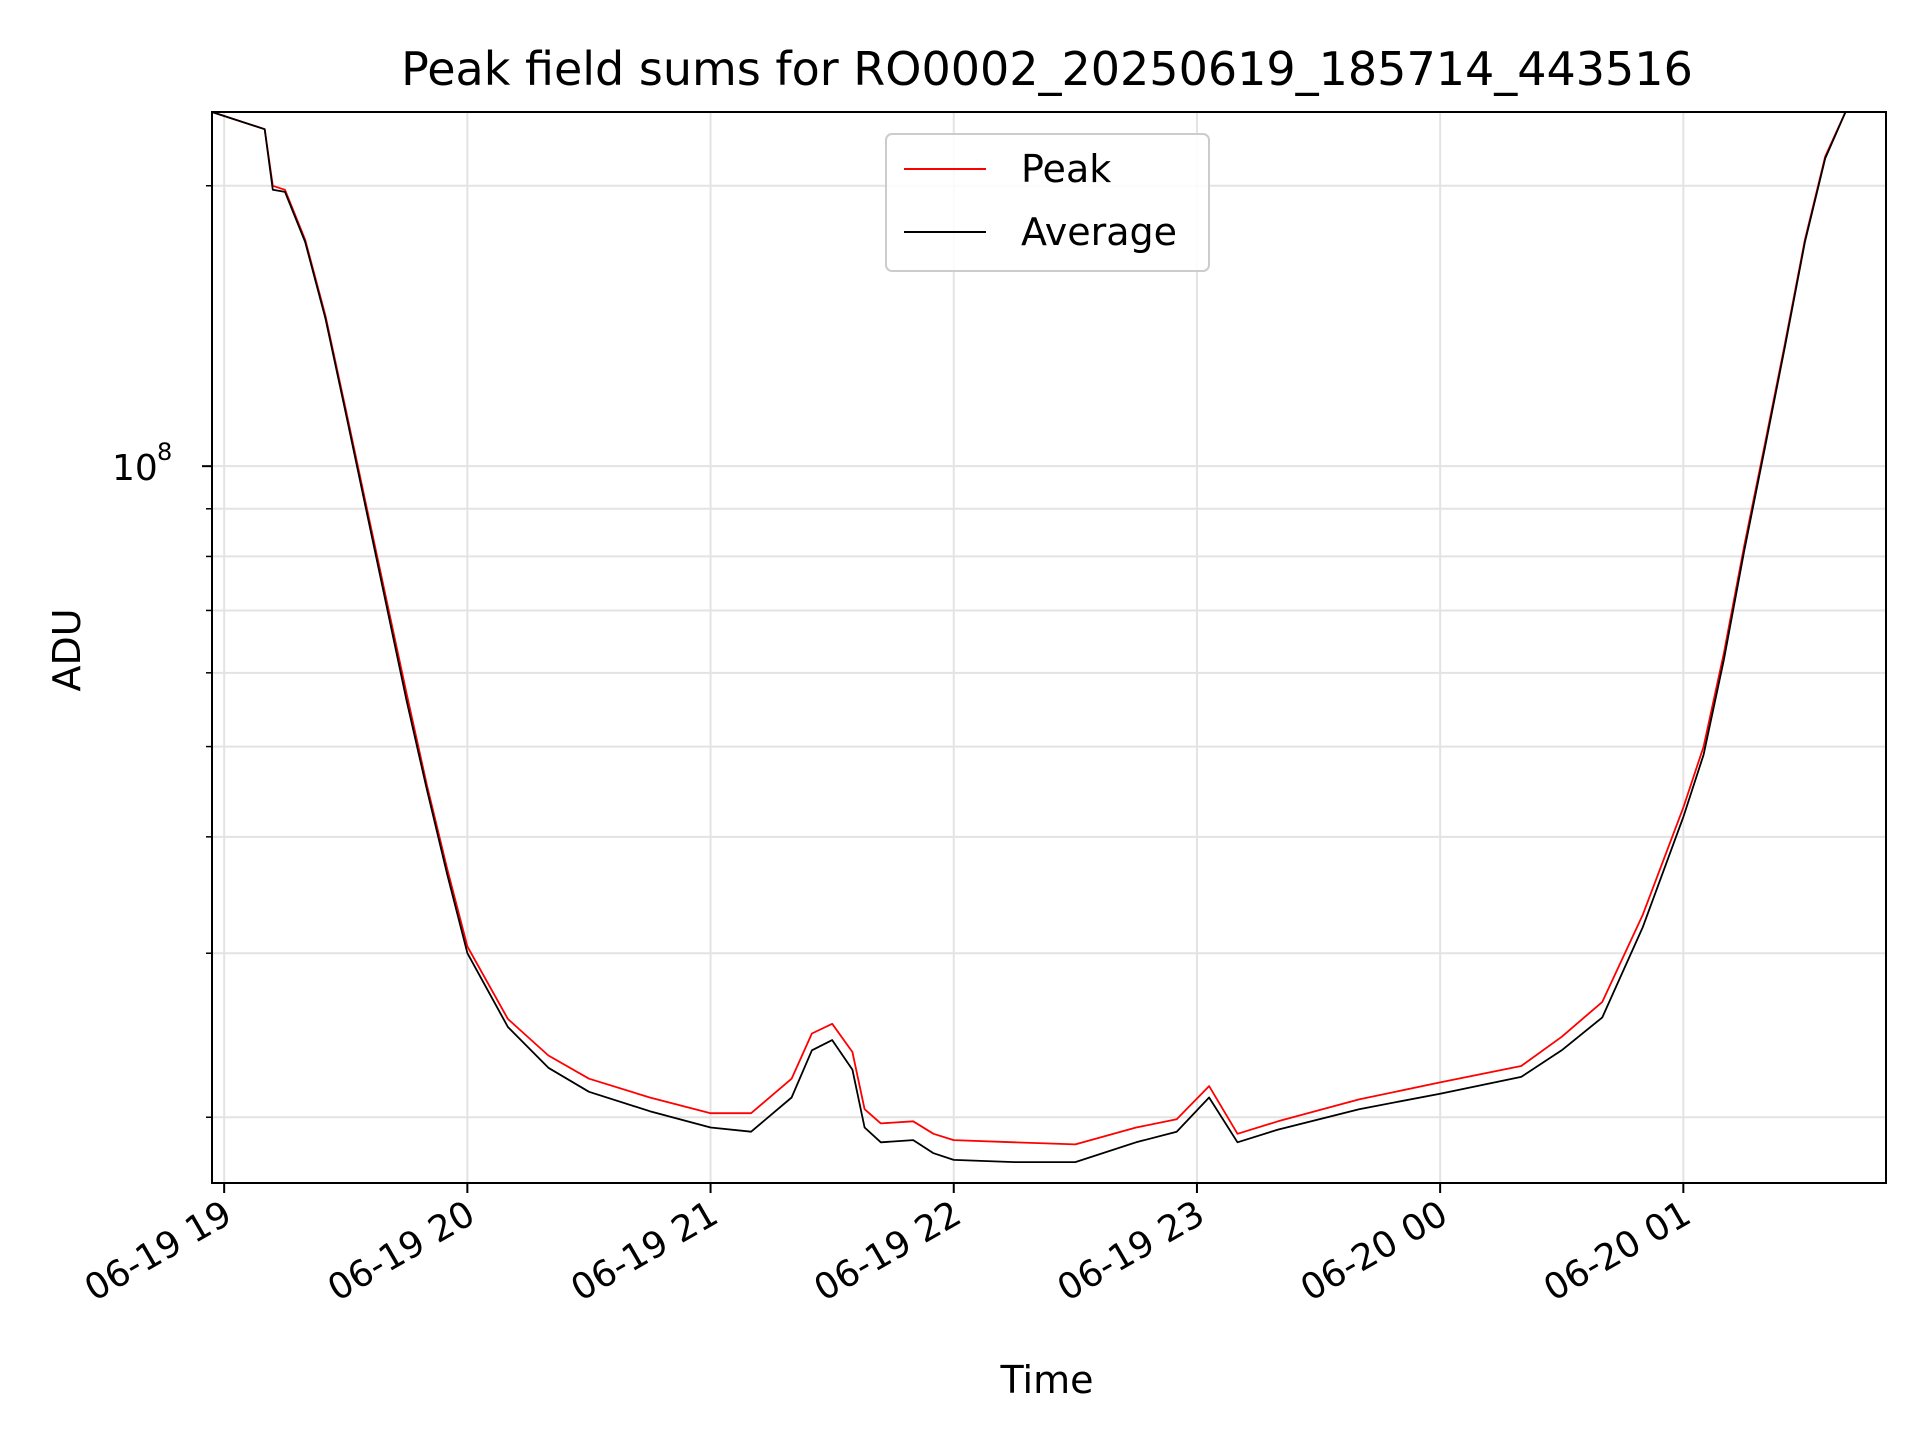  Describe the element at coordinates (67, 649) in the screenshot. I see `y-axis-label: ADU` at that location.